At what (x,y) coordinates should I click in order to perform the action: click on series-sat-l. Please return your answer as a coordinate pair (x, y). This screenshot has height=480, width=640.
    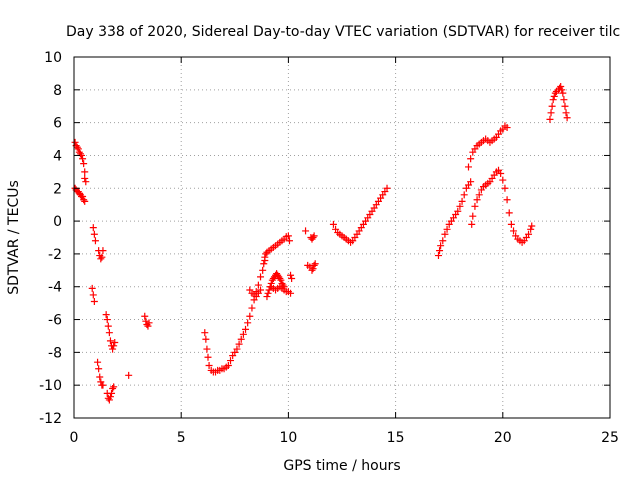
    Looking at the image, I should click on (255, 293).